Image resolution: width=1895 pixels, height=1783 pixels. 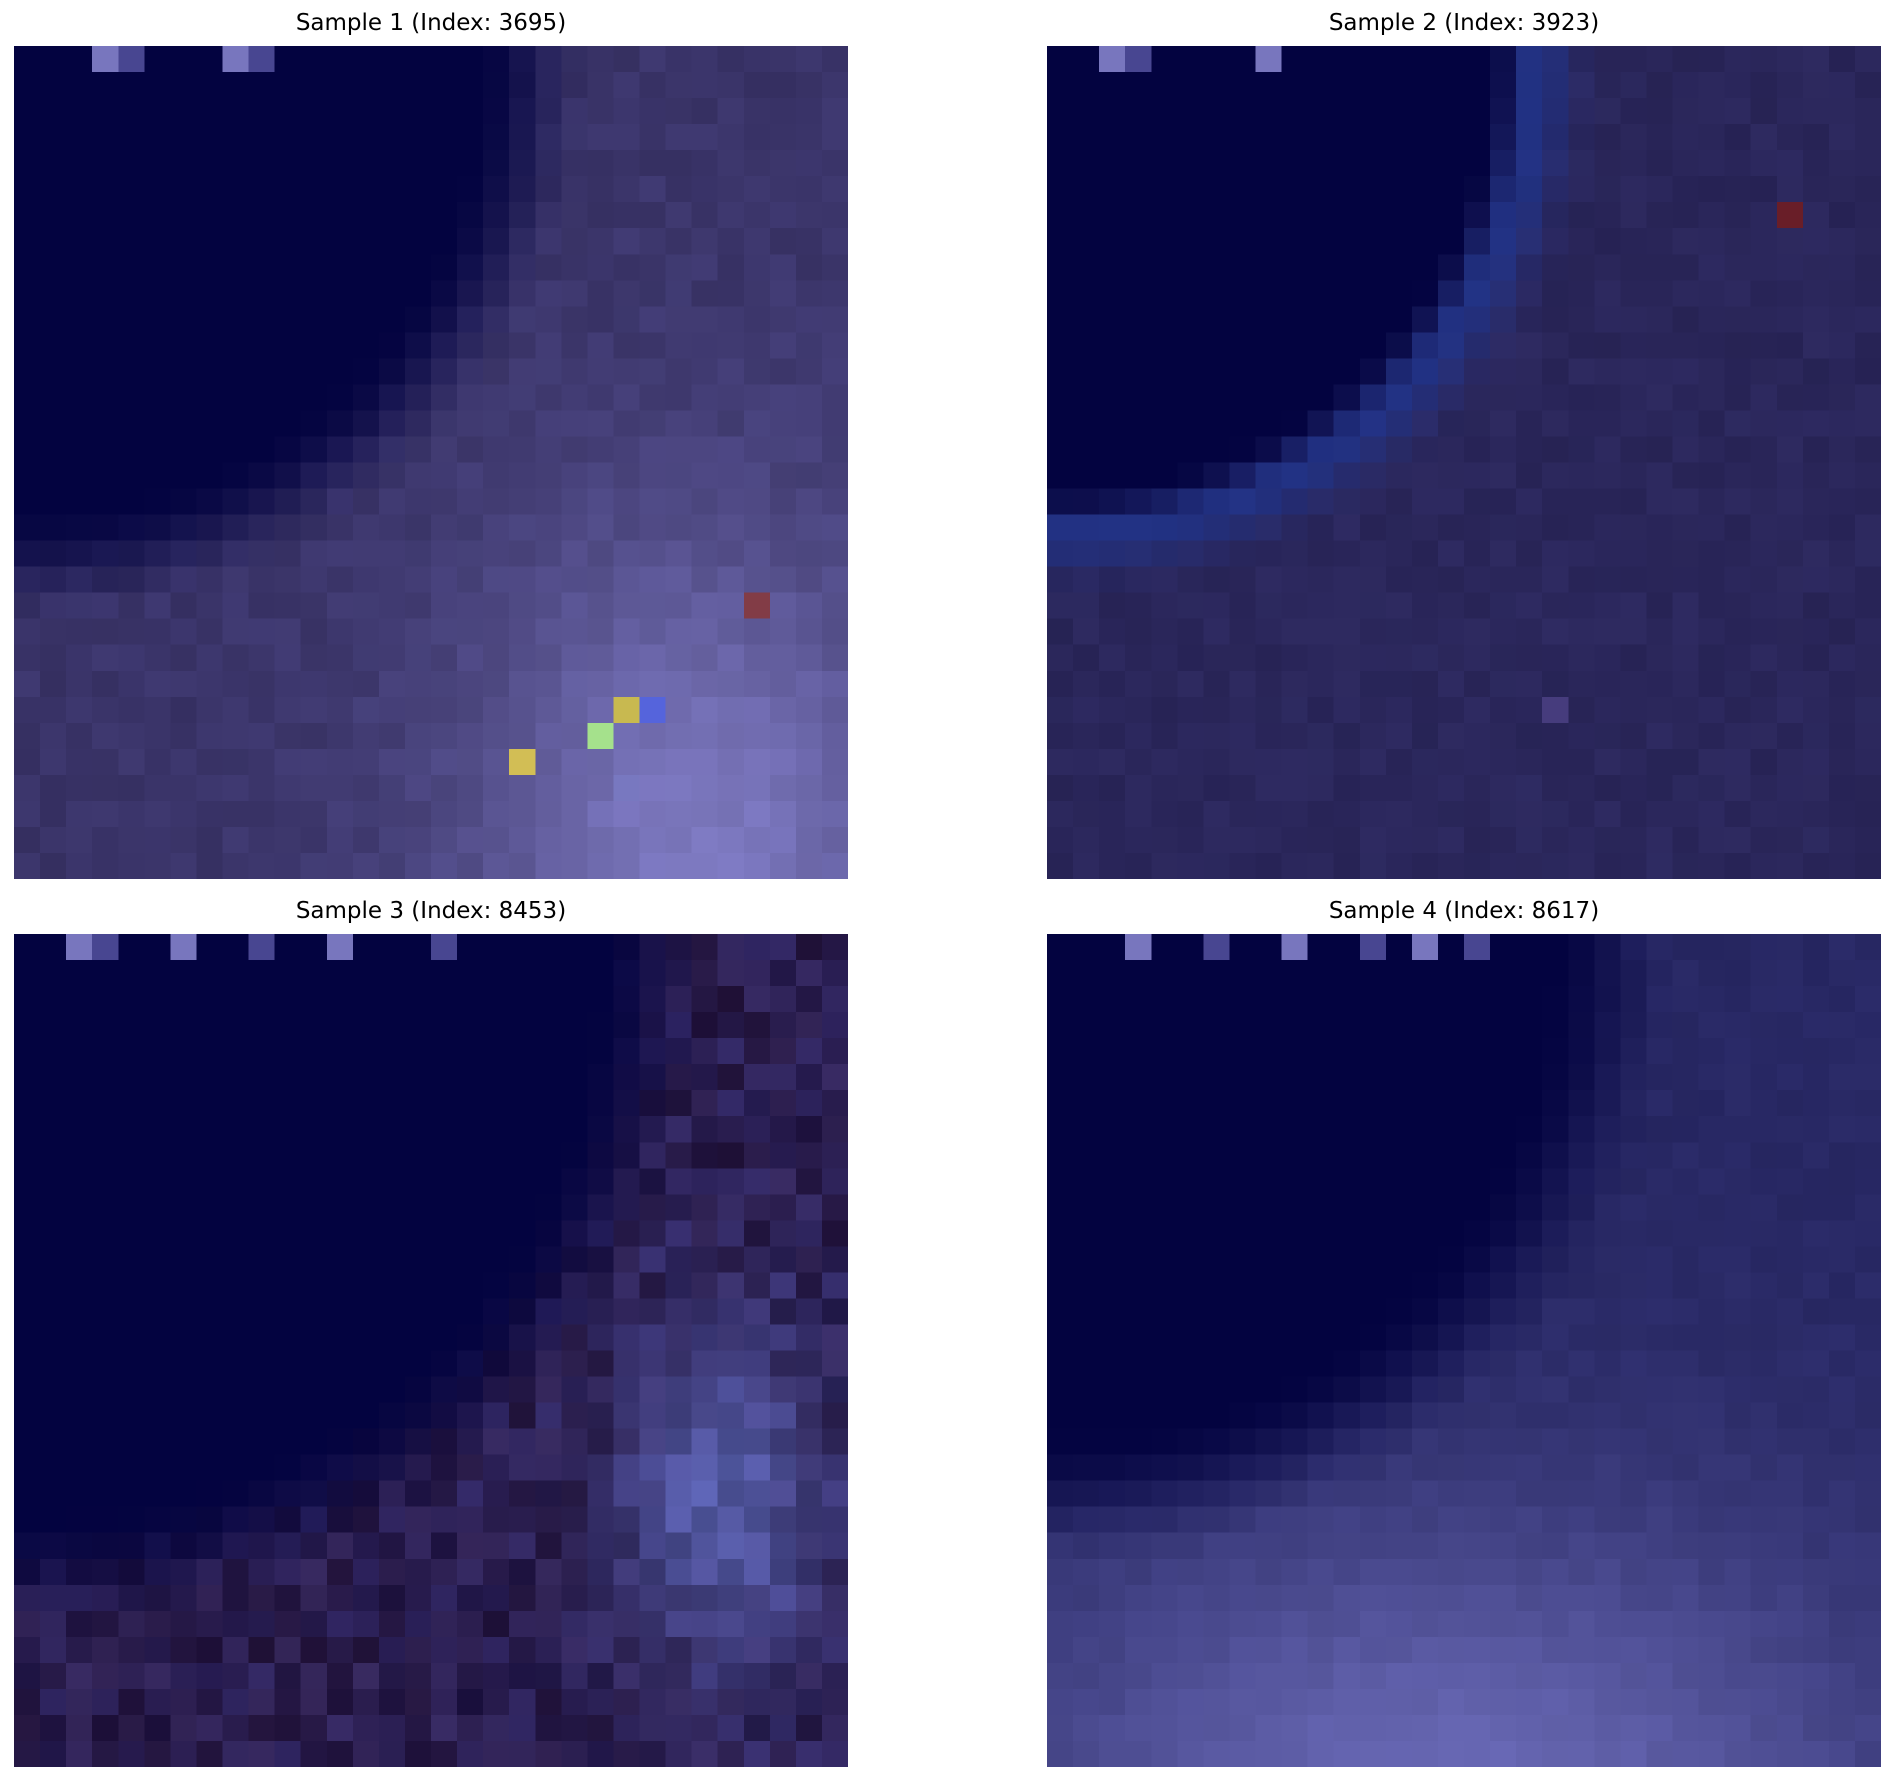 I want to click on sample-title-2: Sample 2 (Index: 3923), so click(x=1464, y=23).